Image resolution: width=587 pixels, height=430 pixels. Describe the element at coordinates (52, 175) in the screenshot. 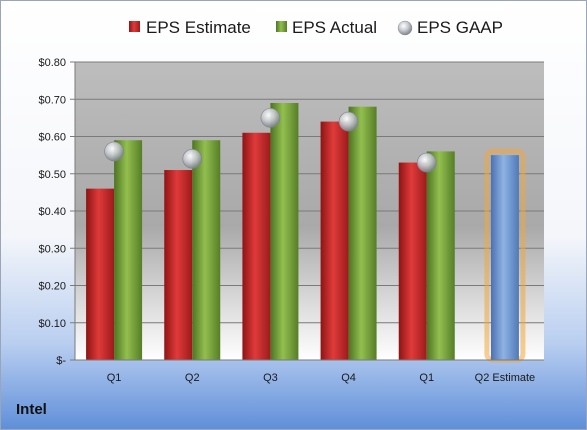

I see `y-tick-label: $0.50` at that location.